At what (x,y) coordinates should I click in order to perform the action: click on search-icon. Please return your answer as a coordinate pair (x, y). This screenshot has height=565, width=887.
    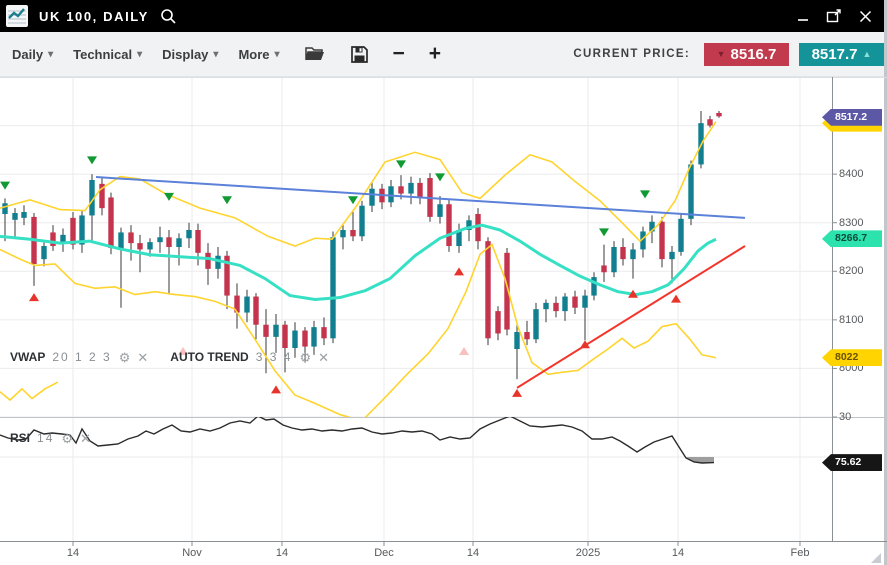
    Looking at the image, I should click on (168, 16).